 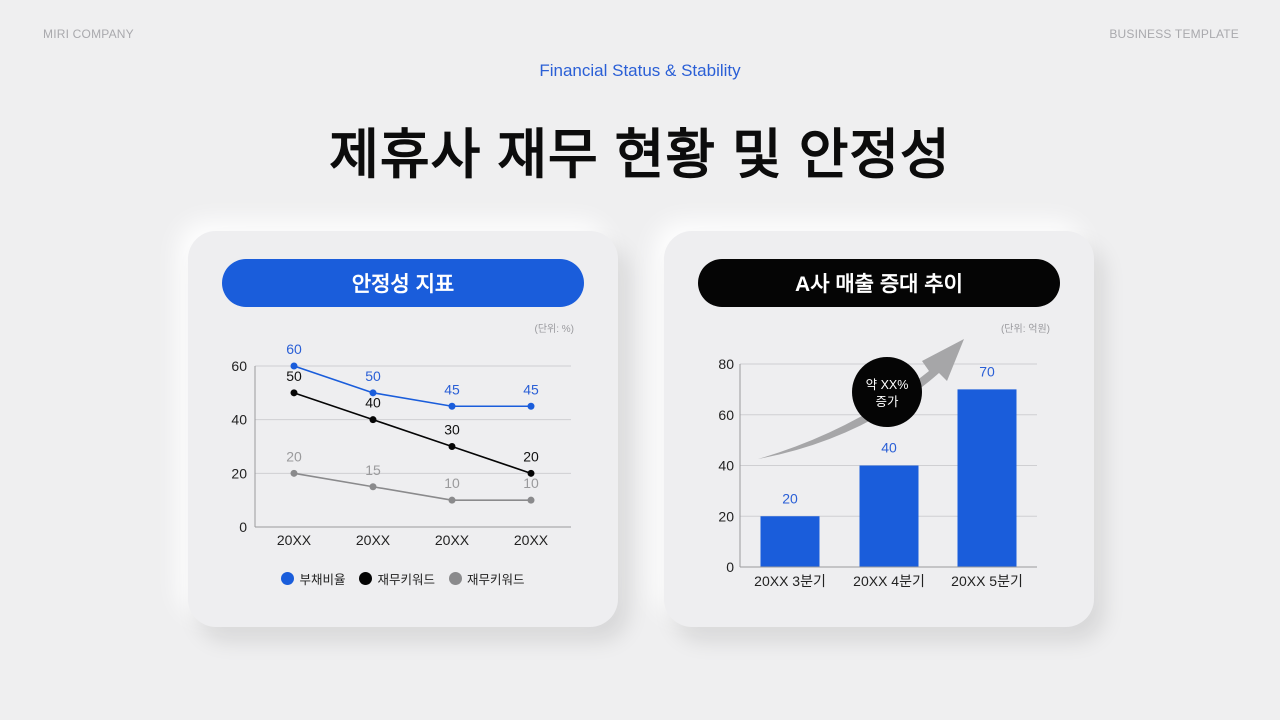 I want to click on legend-item: 부채비율, so click(x=313, y=578).